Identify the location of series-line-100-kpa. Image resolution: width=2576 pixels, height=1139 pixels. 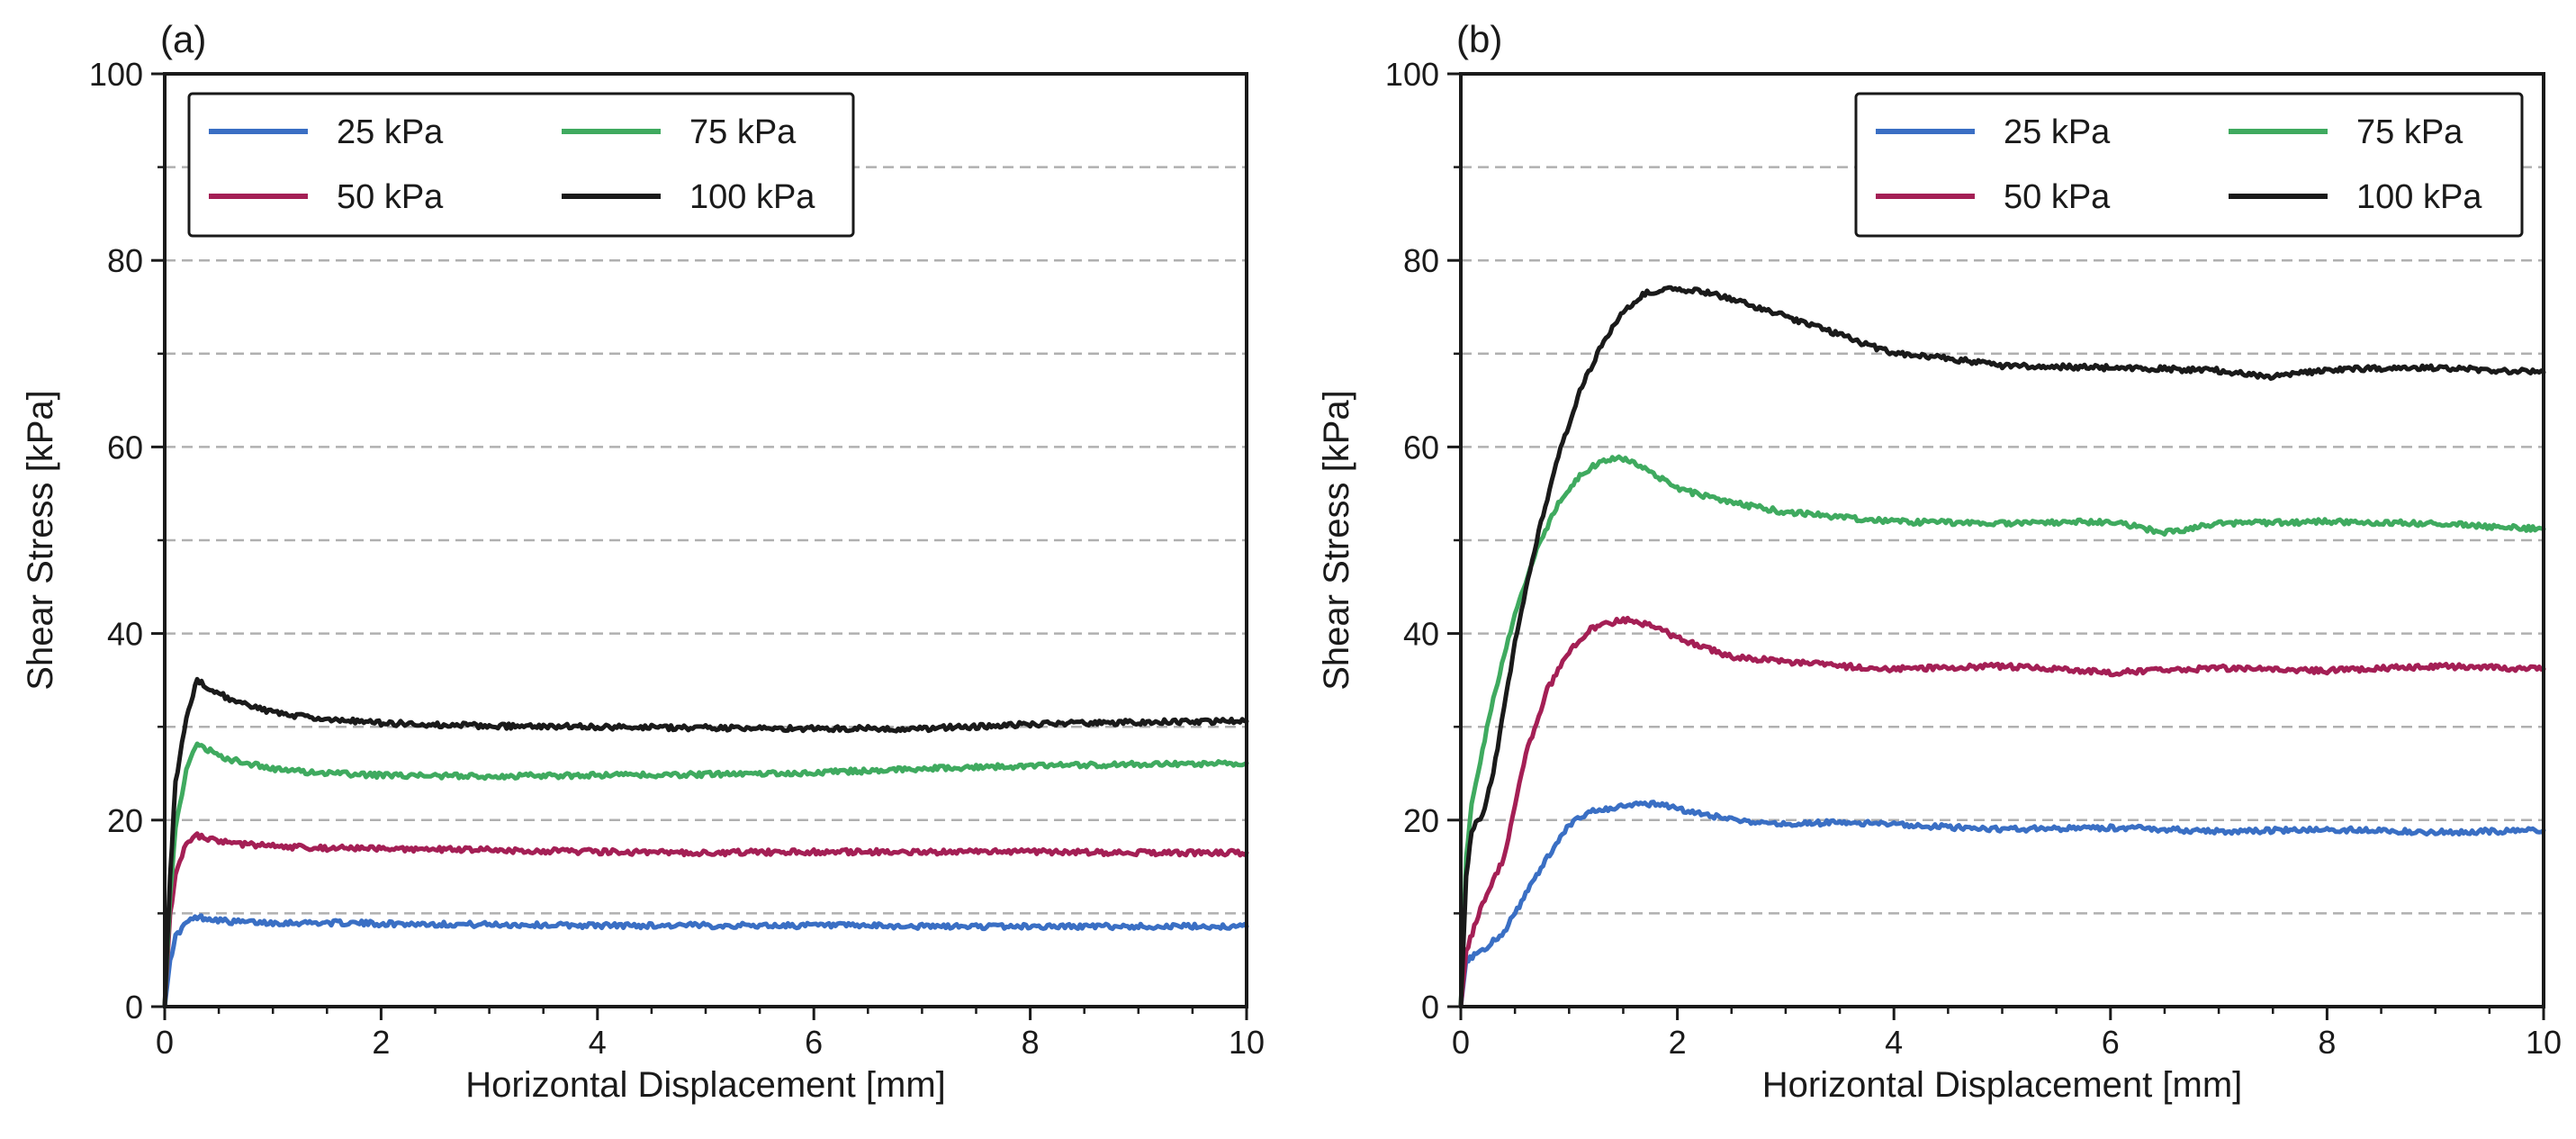
(705, 843).